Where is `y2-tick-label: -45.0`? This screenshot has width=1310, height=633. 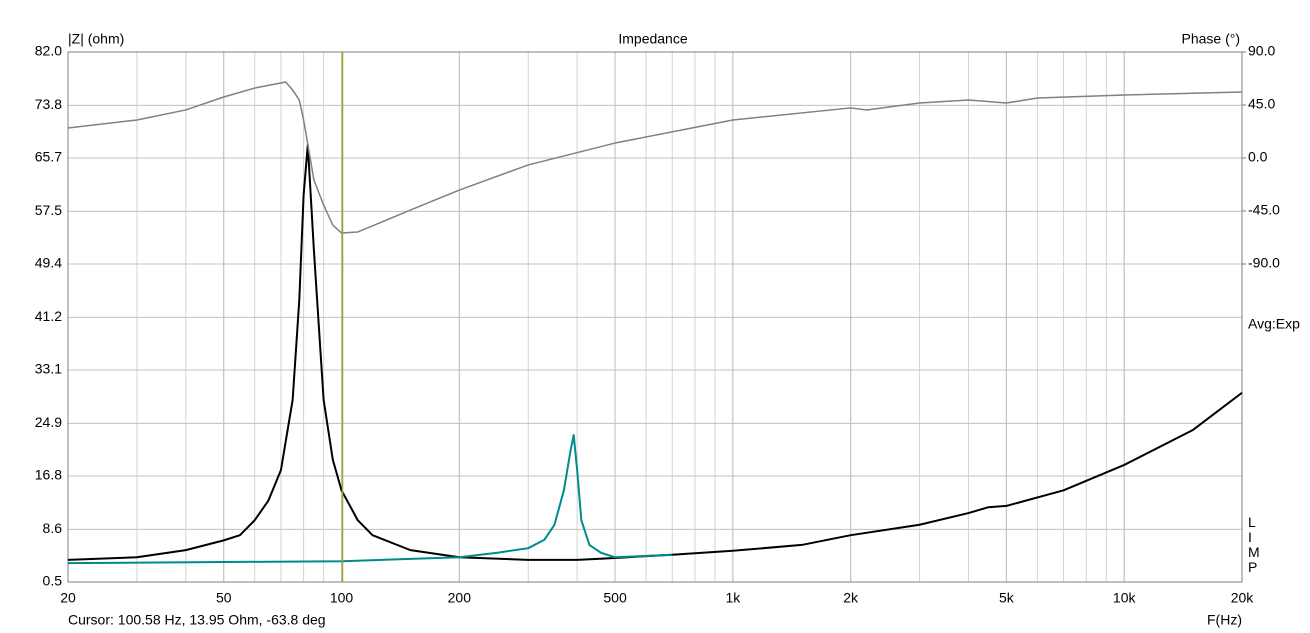 y2-tick-label: -45.0 is located at coordinates (1264, 210).